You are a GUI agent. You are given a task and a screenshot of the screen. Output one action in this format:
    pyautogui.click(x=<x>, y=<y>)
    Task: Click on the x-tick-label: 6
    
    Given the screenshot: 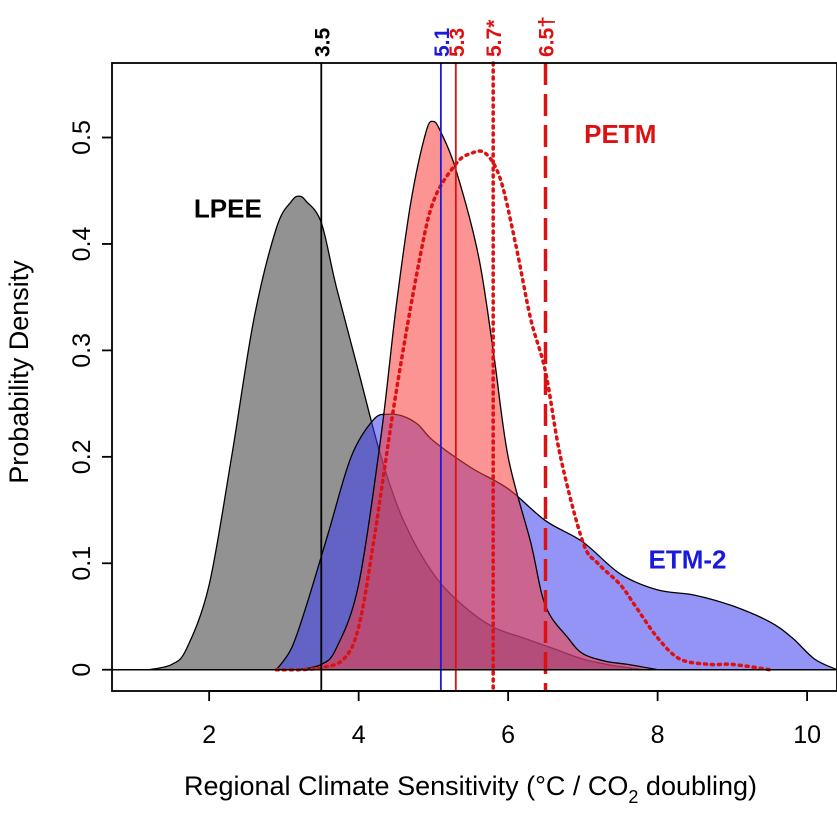 What is the action you would take?
    pyautogui.click(x=508, y=735)
    